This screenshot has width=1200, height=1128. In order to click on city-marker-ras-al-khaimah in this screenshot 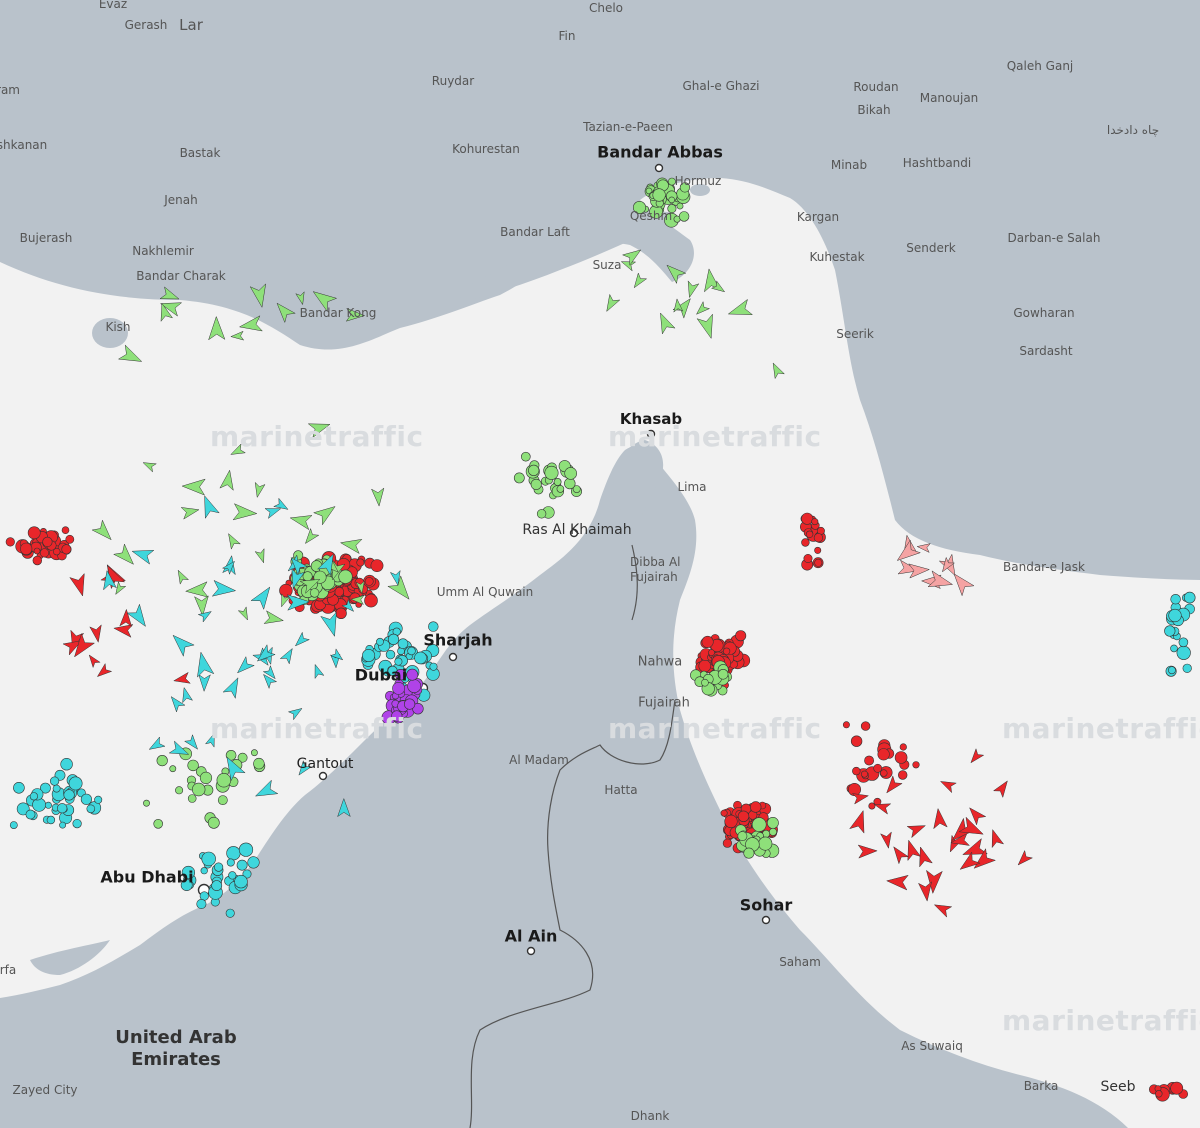, I will do `click(574, 533)`.